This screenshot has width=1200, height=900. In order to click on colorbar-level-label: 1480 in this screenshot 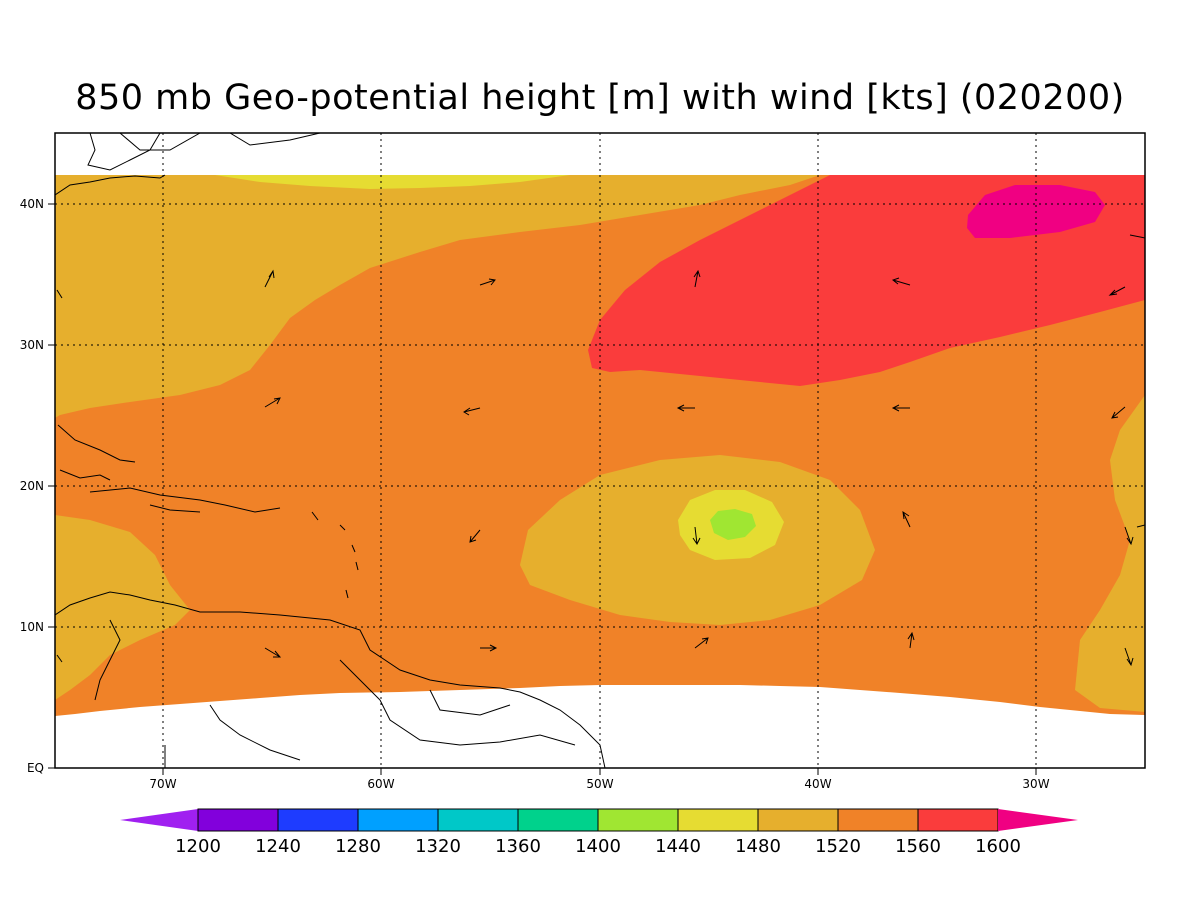, I will do `click(758, 846)`.